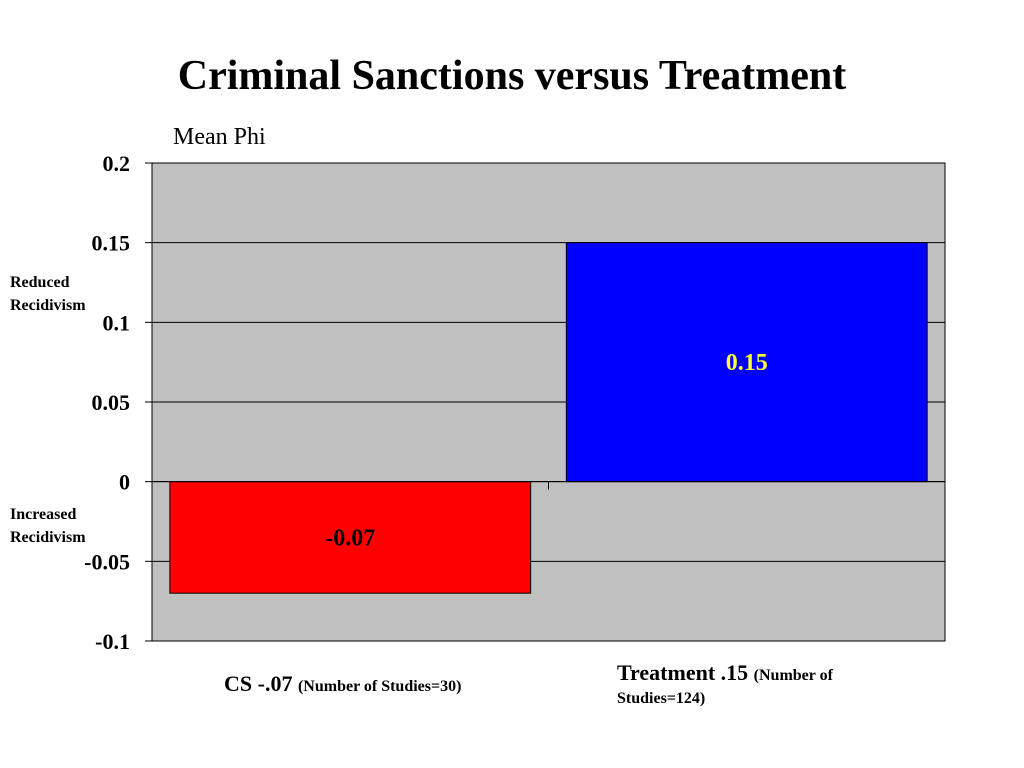 The image size is (1024, 768). What do you see at coordinates (219, 137) in the screenshot?
I see `y-axis-label: Mean Phi` at bounding box center [219, 137].